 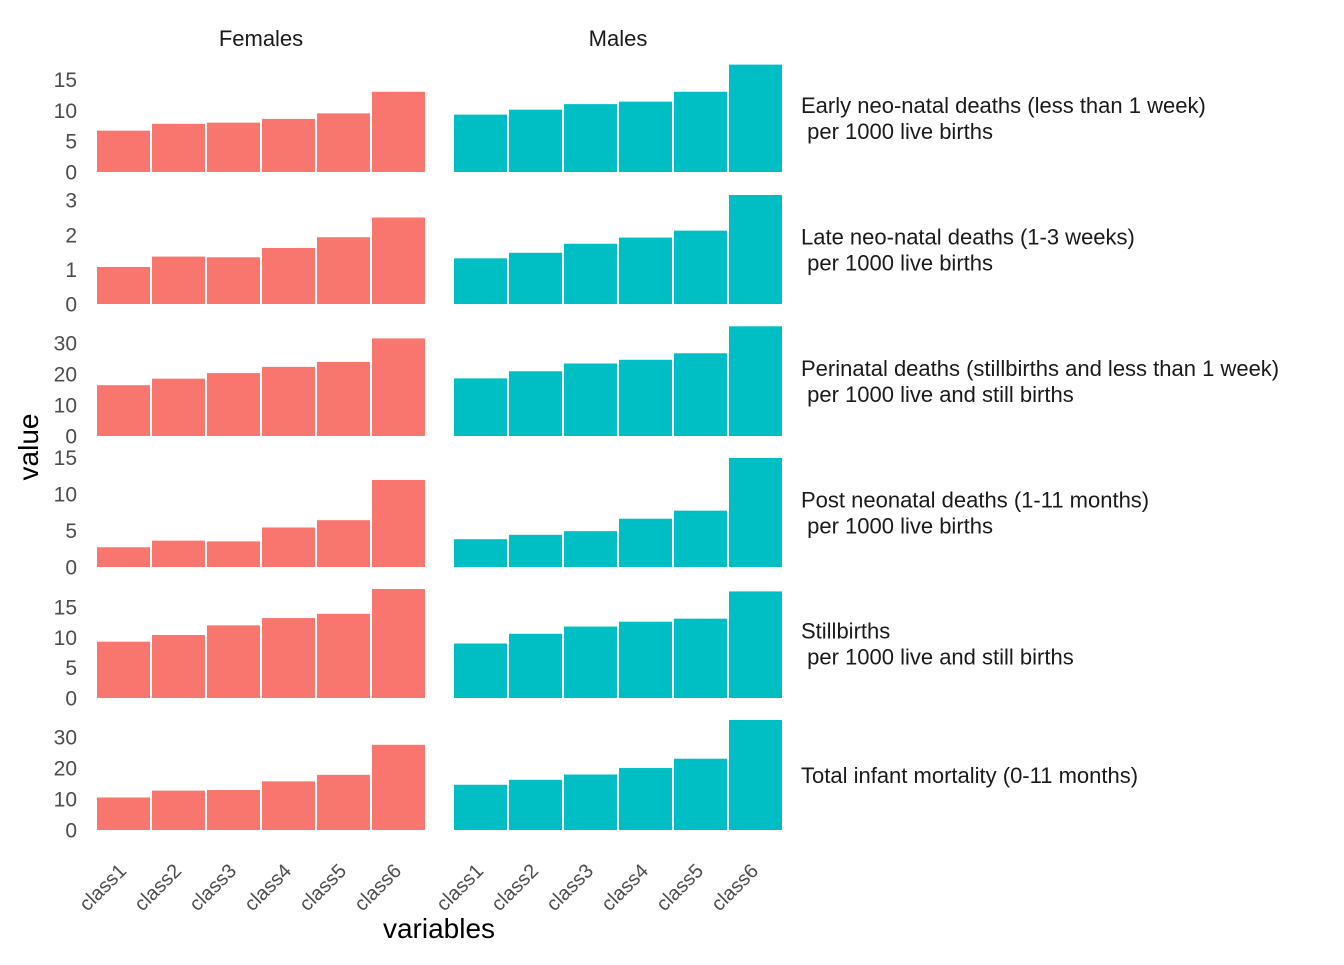 What do you see at coordinates (28, 447) in the screenshot?
I see `y-axis-title: value` at bounding box center [28, 447].